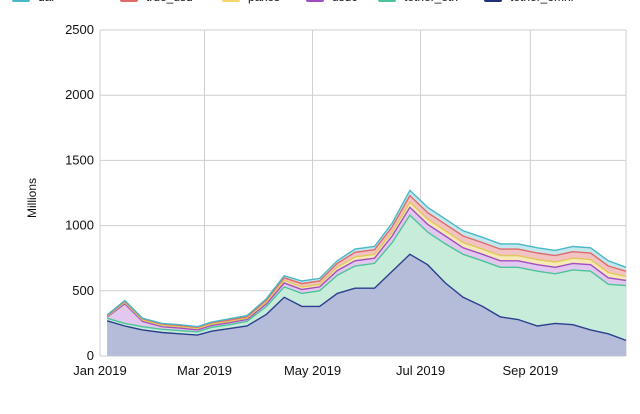 The width and height of the screenshot is (640, 414). What do you see at coordinates (204, 370) in the screenshot?
I see `x-tick-label: Mar 2019` at bounding box center [204, 370].